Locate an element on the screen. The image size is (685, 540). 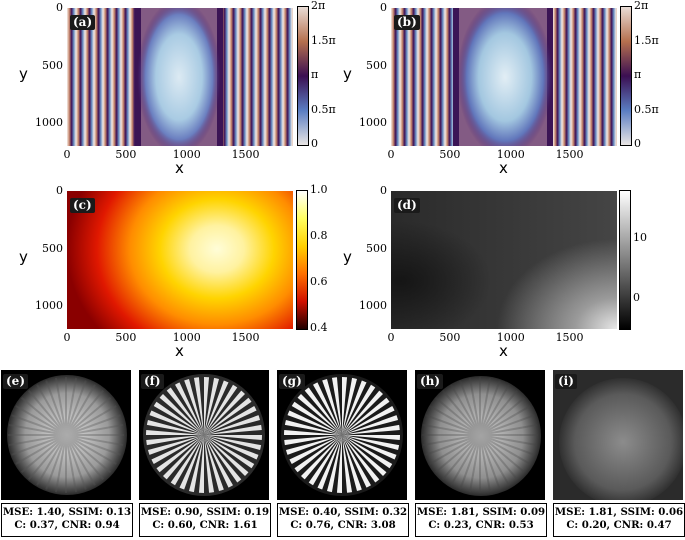
colorbar-tick-label: 0.5π is located at coordinates (646, 109).